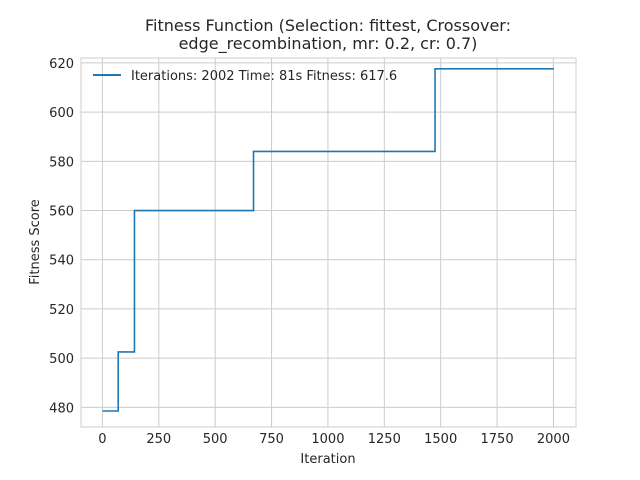 Image resolution: width=640 pixels, height=480 pixels. Describe the element at coordinates (327, 459) in the screenshot. I see `x-axis-label: Iteration` at that location.